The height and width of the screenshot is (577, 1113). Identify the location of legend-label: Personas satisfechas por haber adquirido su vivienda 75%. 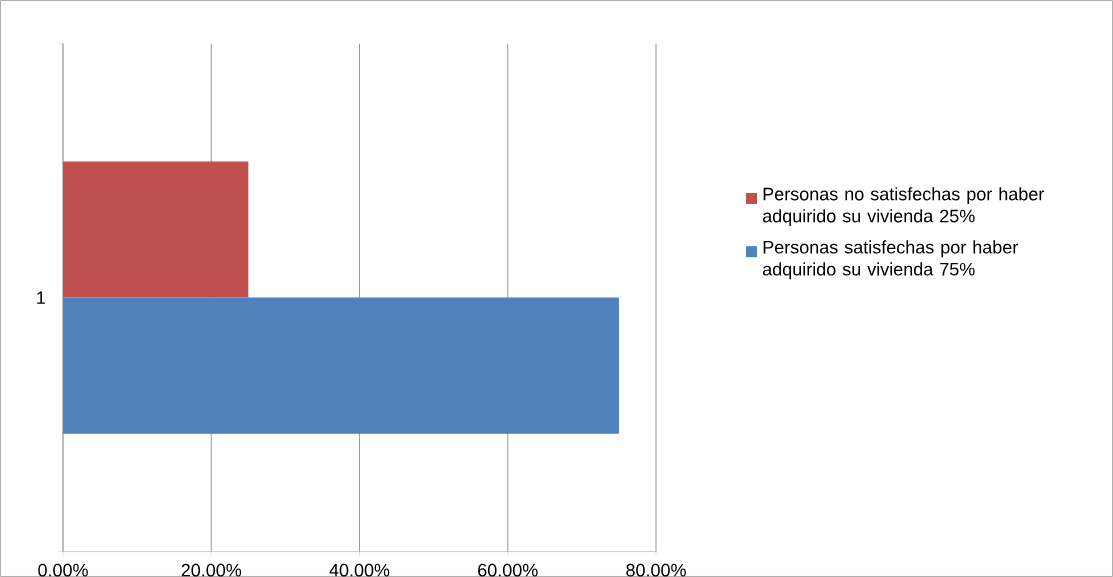
(890, 260).